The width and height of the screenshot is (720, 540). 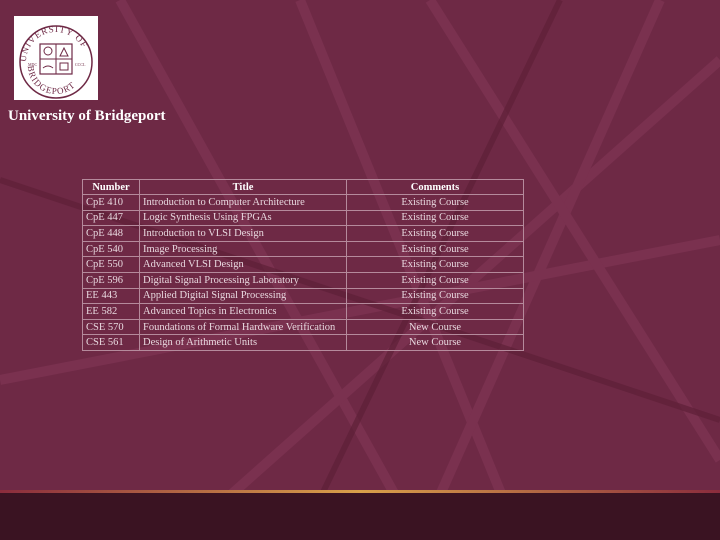 What do you see at coordinates (360, 515) in the screenshot?
I see `footer-bar` at bounding box center [360, 515].